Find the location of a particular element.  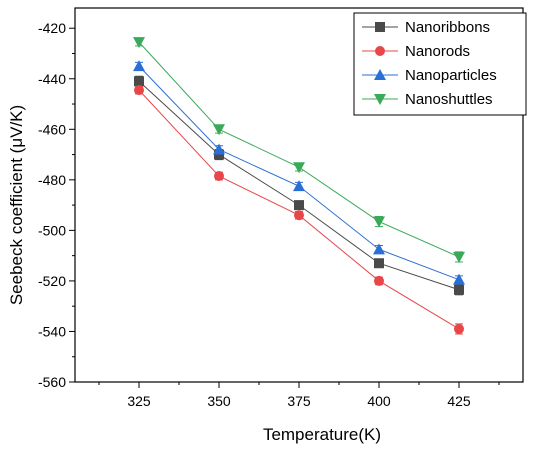

y-axis-title: Seebeck coefficient (μV/K) is located at coordinates (16, 205).